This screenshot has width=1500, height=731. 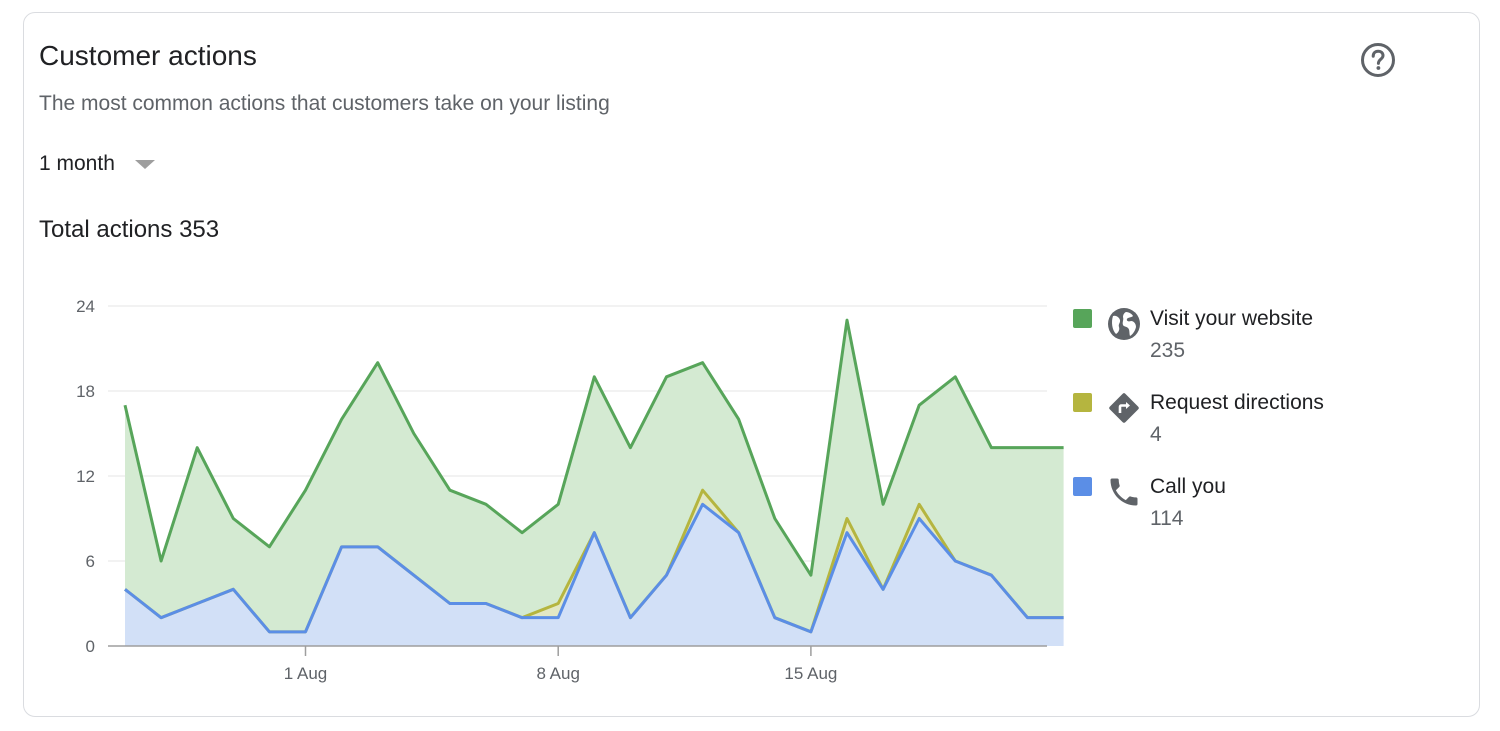 What do you see at coordinates (594, 568) in the screenshot?
I see `line-call-you` at bounding box center [594, 568].